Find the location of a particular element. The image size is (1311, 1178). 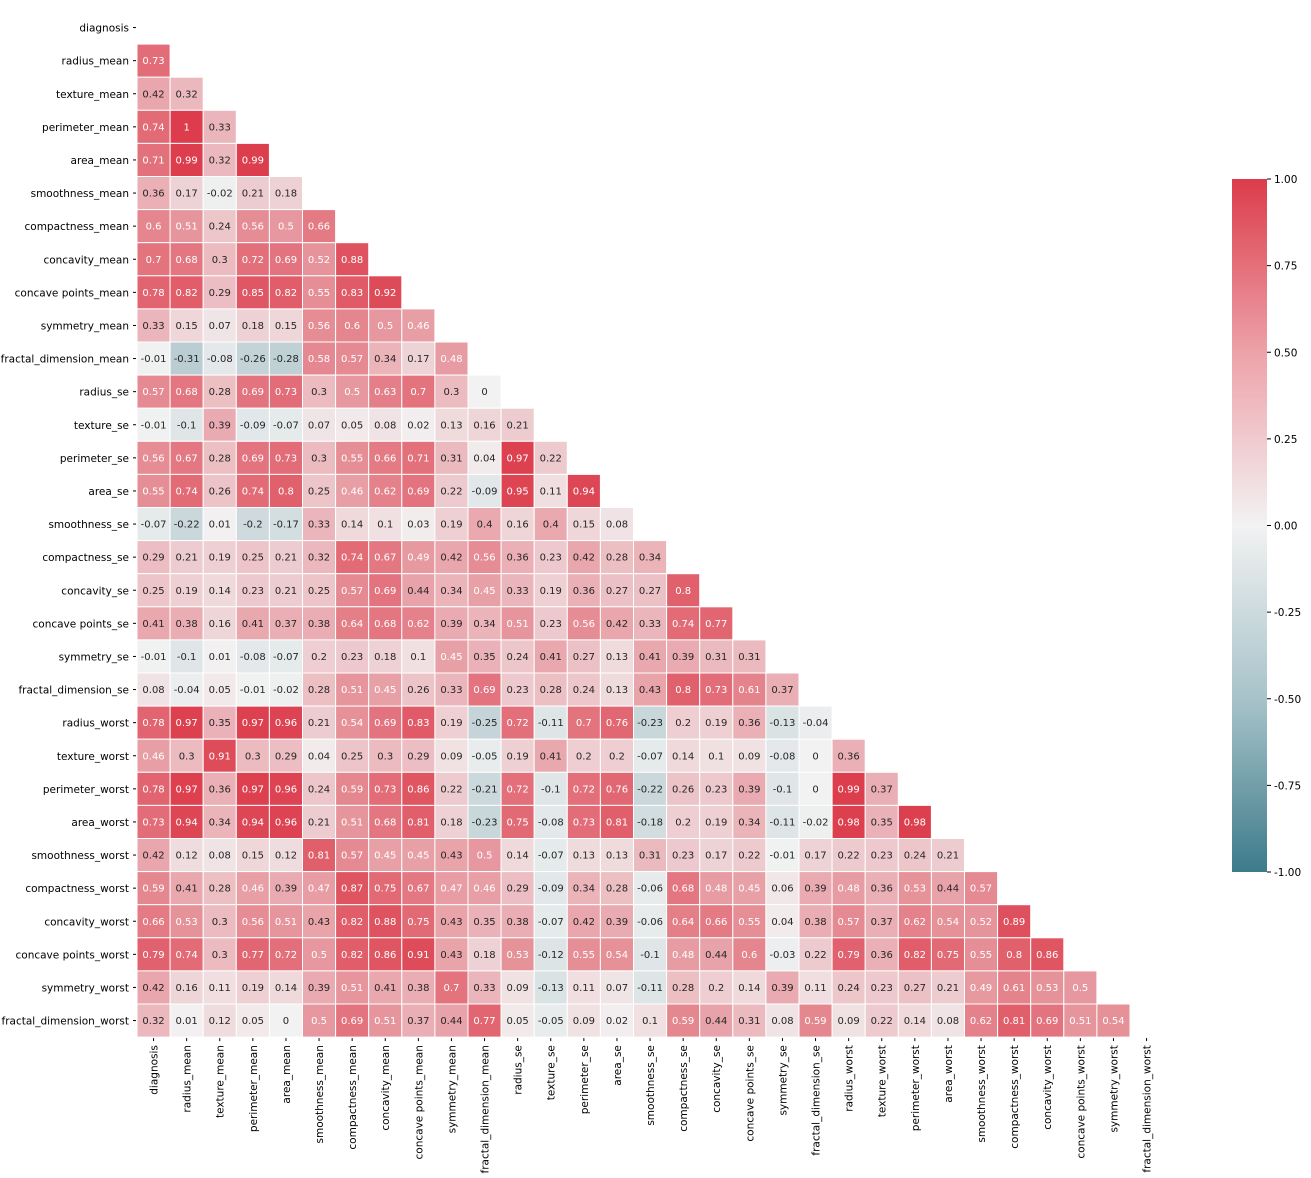

cell-value-label: 0.72 is located at coordinates (253, 260).